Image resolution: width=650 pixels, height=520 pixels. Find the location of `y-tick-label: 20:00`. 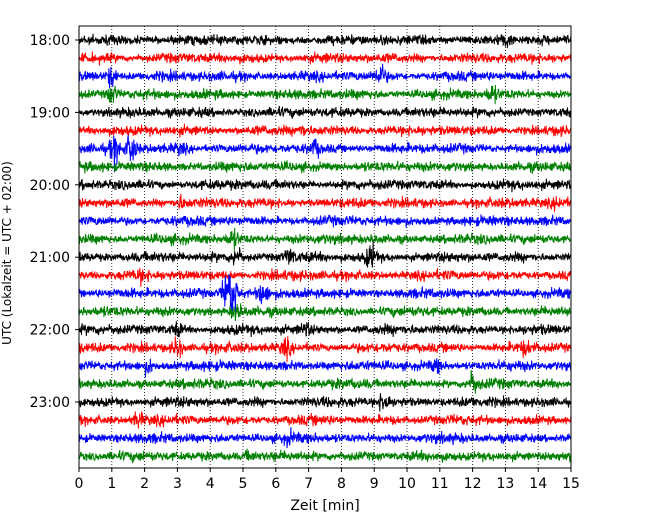

y-tick-label: 20:00 is located at coordinates (50, 186).